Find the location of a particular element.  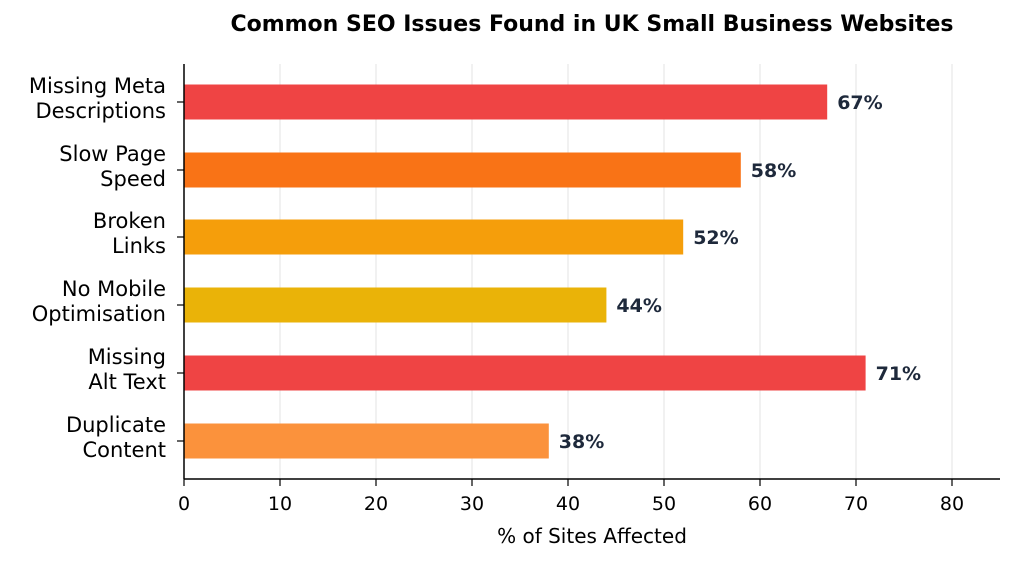

data-label: 52% is located at coordinates (715, 238).